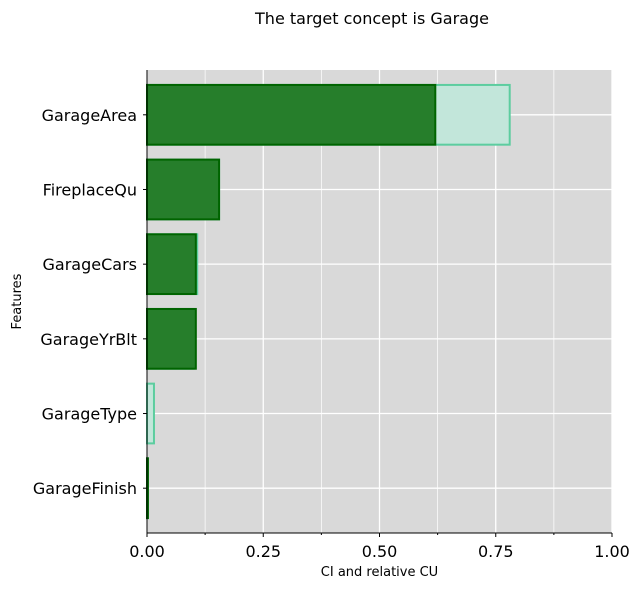 Image resolution: width=640 pixels, height=589 pixels. What do you see at coordinates (380, 551) in the screenshot?
I see `x-tick-label: 0.50` at bounding box center [380, 551].